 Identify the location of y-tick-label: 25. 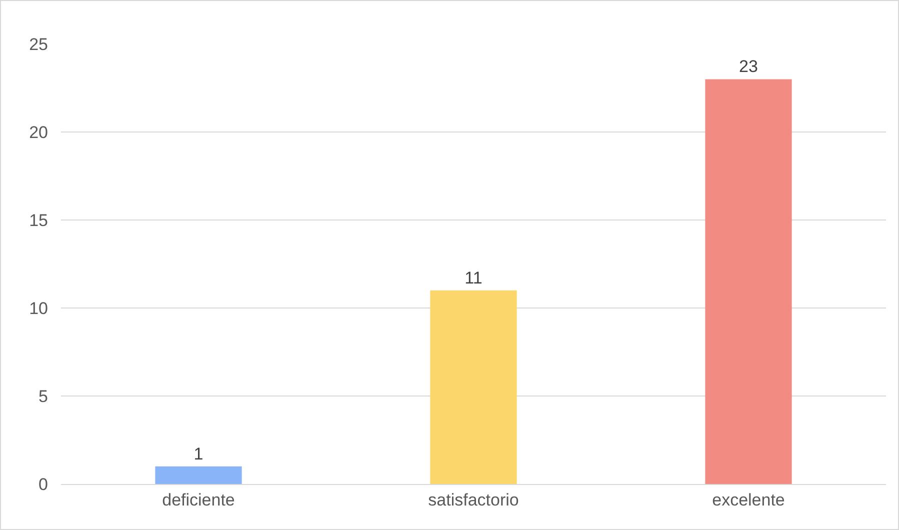
(38, 44).